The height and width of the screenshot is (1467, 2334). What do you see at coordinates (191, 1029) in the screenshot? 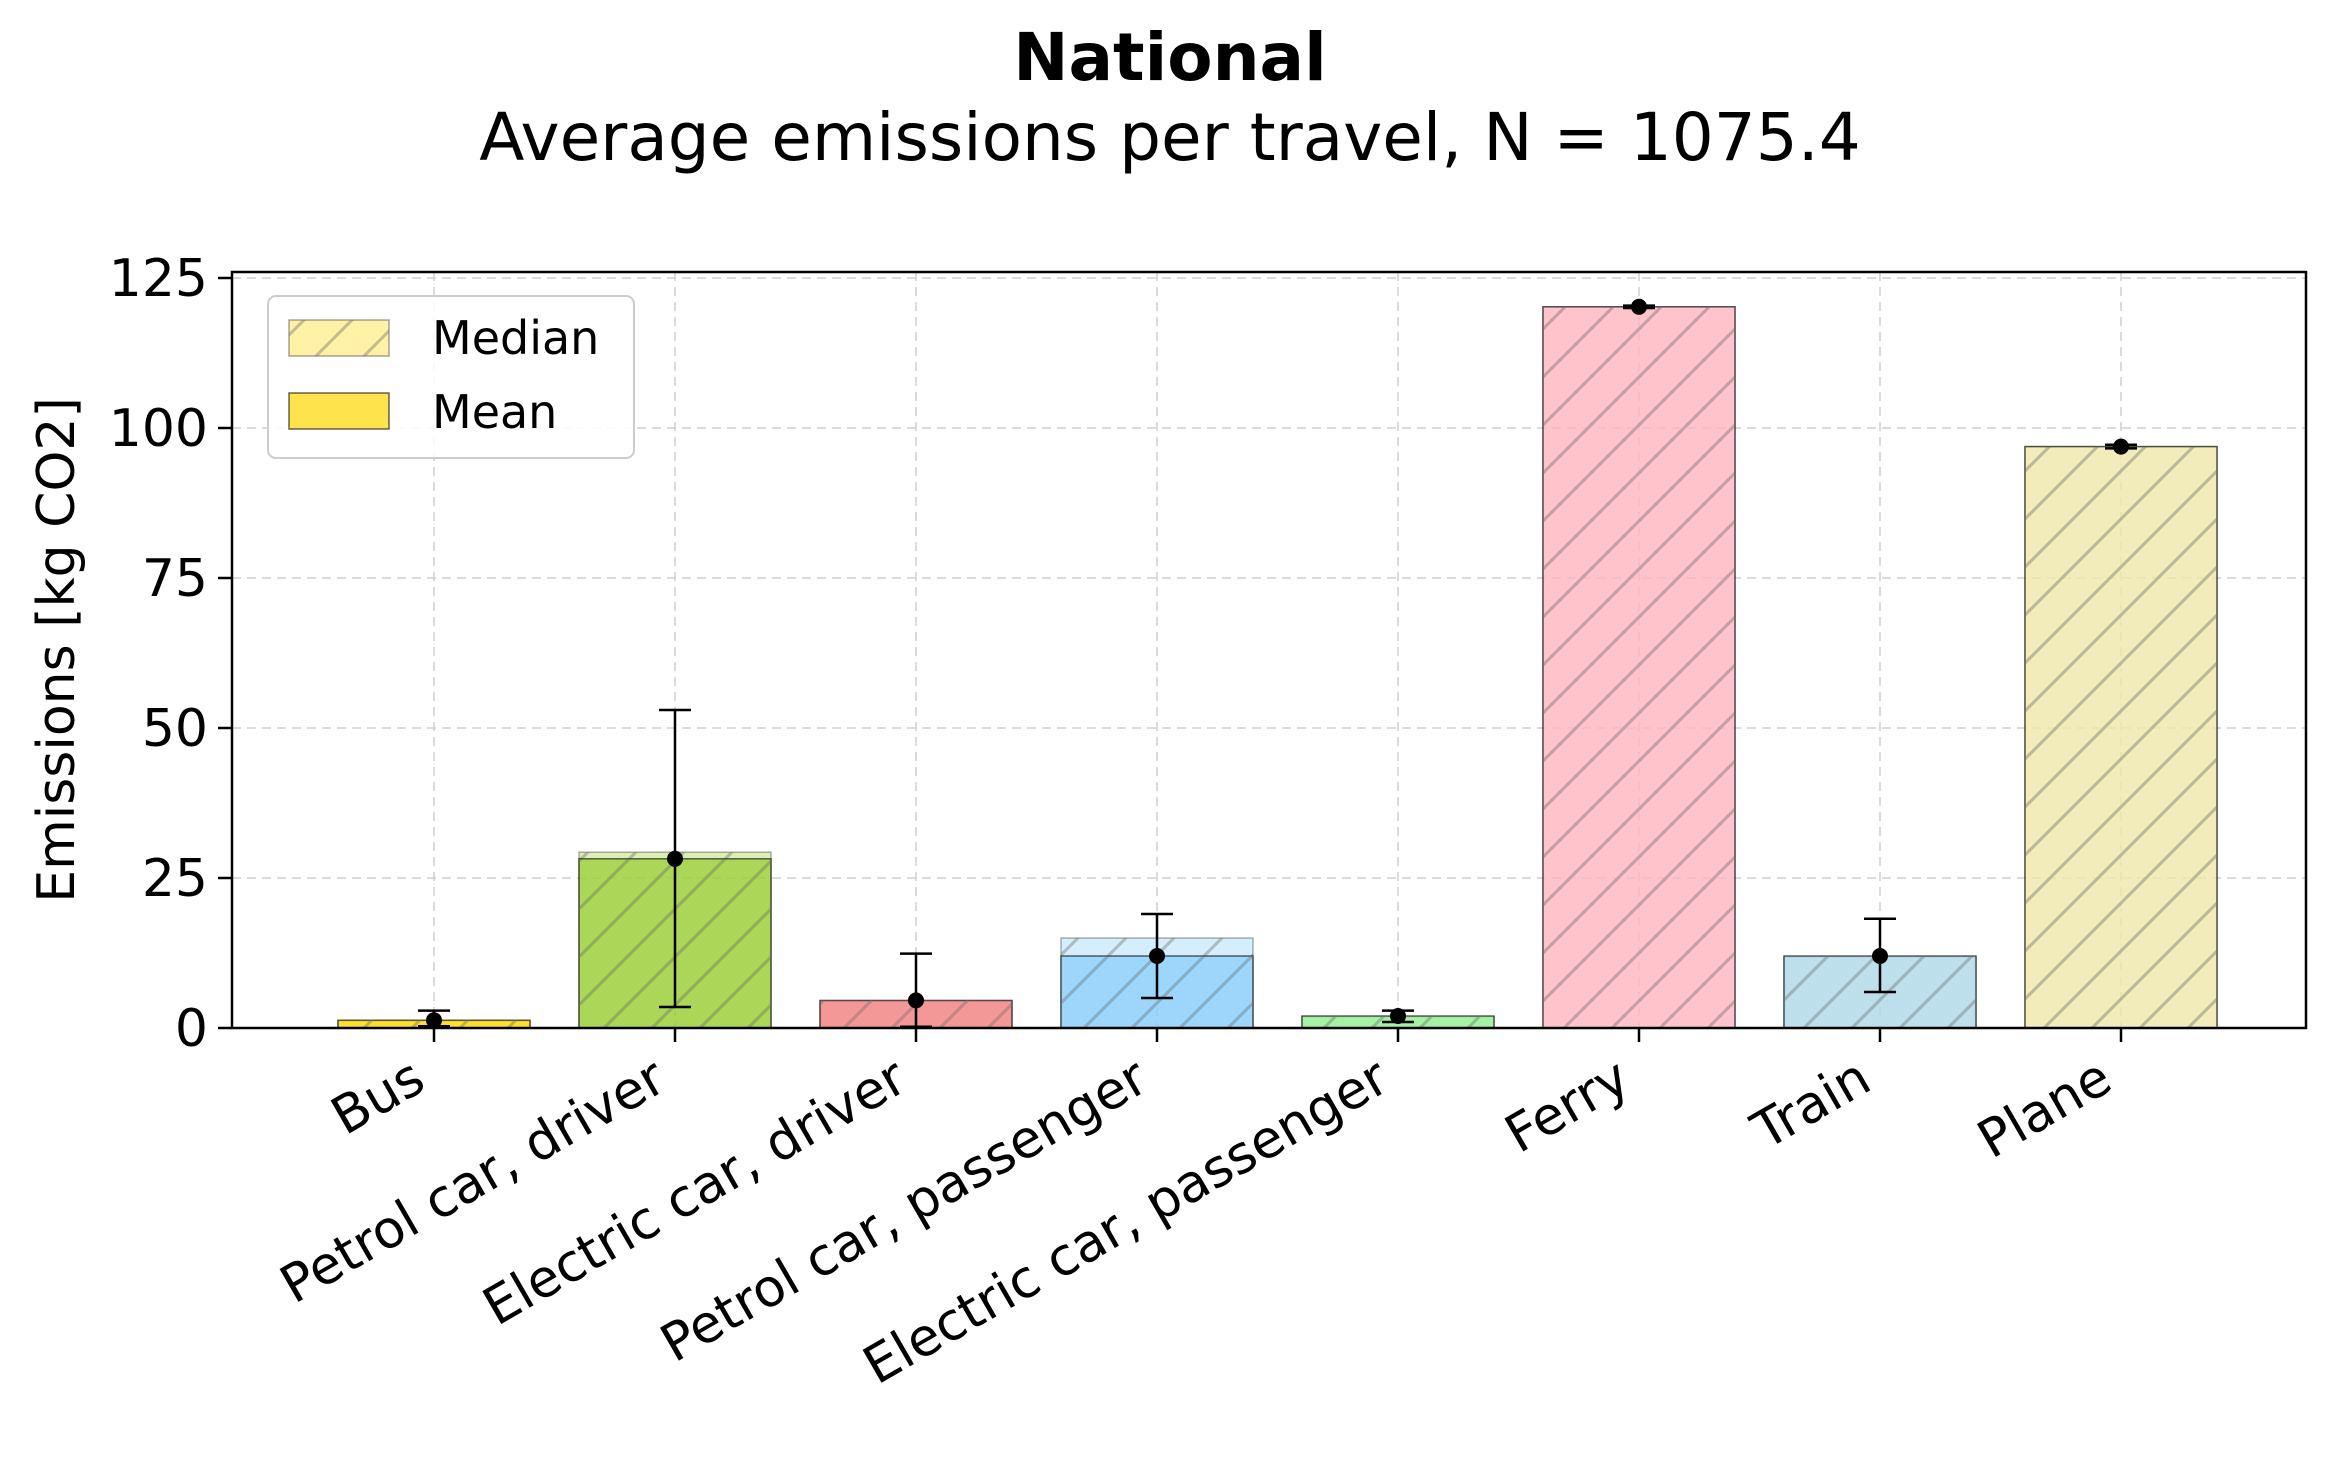
I see `y-tick-label: 0` at bounding box center [191, 1029].